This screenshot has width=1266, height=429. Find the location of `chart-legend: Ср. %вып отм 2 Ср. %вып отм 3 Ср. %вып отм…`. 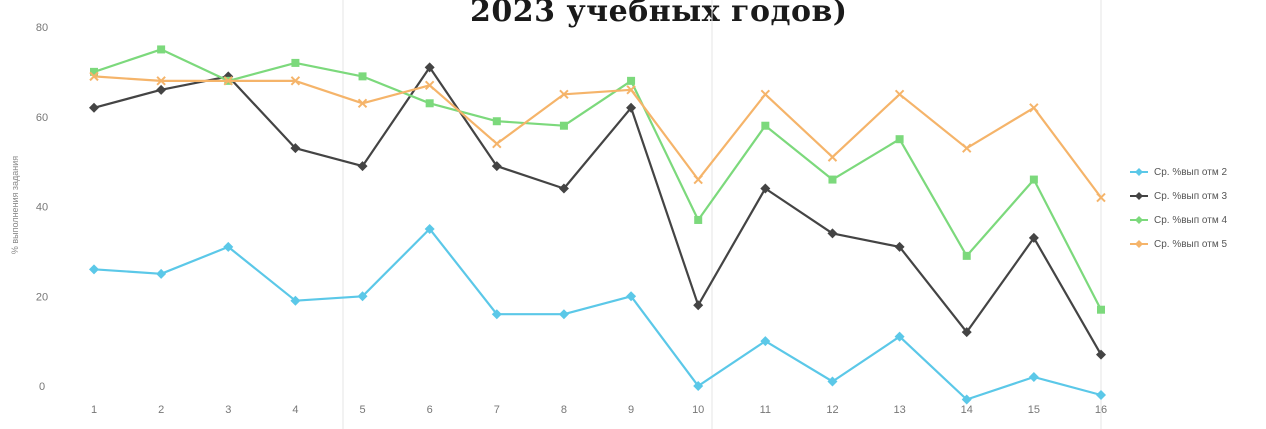

chart-legend: Ср. %вып отм 2 Ср. %вып отм 3 Ср. %вып отм… is located at coordinates (1195, 208).